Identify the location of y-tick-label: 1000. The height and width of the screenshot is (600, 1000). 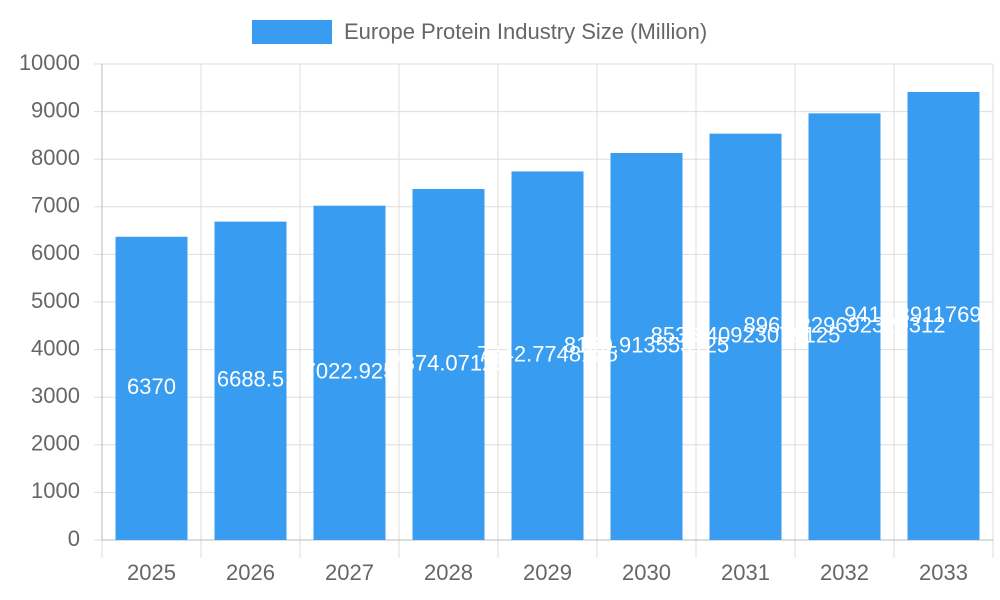
(55, 490).